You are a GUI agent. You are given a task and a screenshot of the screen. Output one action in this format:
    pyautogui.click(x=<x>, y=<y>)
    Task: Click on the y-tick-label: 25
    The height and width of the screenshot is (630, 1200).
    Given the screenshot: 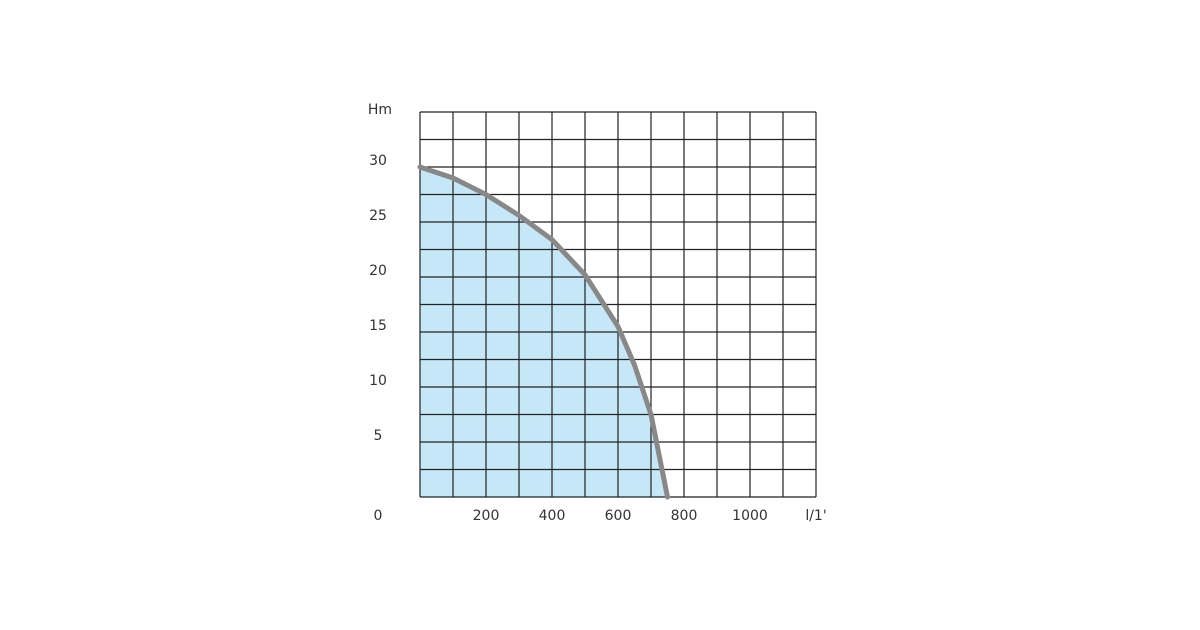 What is the action you would take?
    pyautogui.click(x=378, y=216)
    